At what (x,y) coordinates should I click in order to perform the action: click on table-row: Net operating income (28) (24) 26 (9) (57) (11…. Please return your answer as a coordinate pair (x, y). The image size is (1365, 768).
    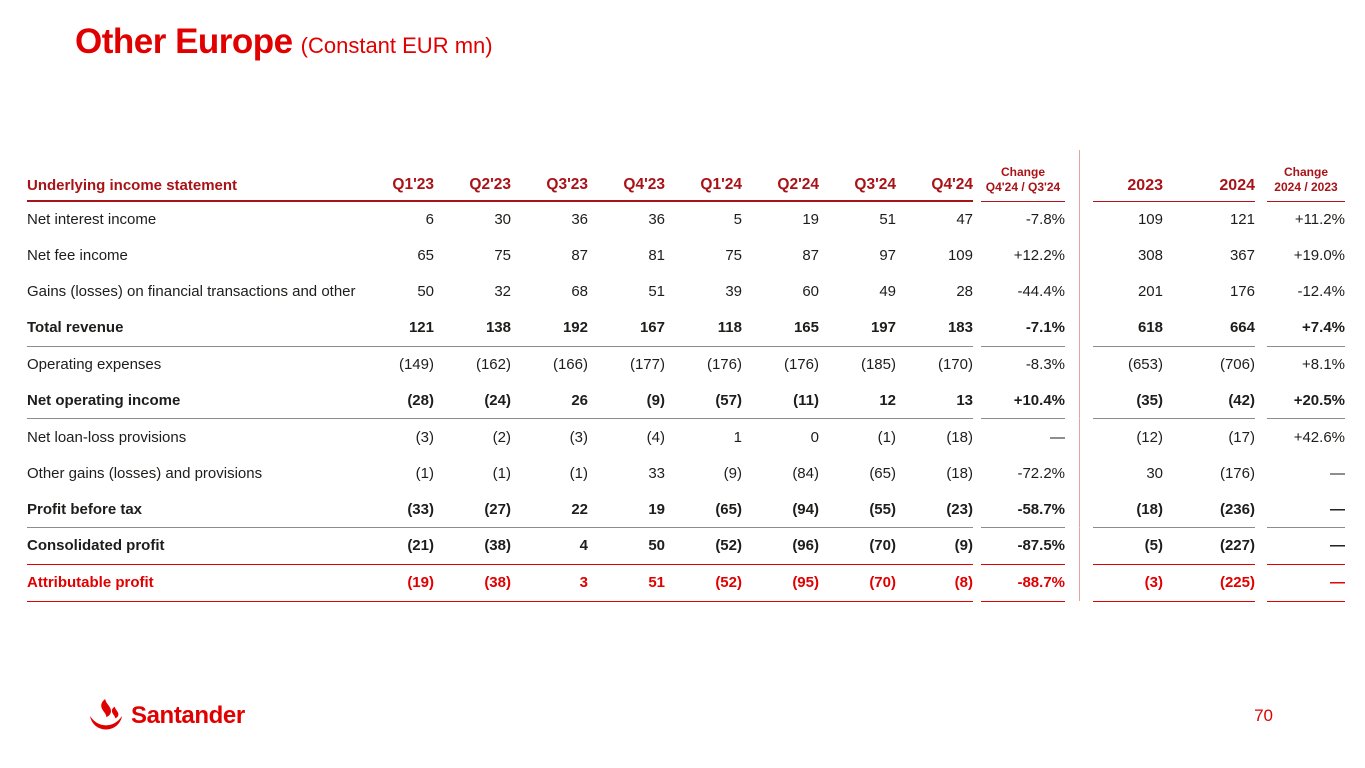
    Looking at the image, I should click on (686, 401).